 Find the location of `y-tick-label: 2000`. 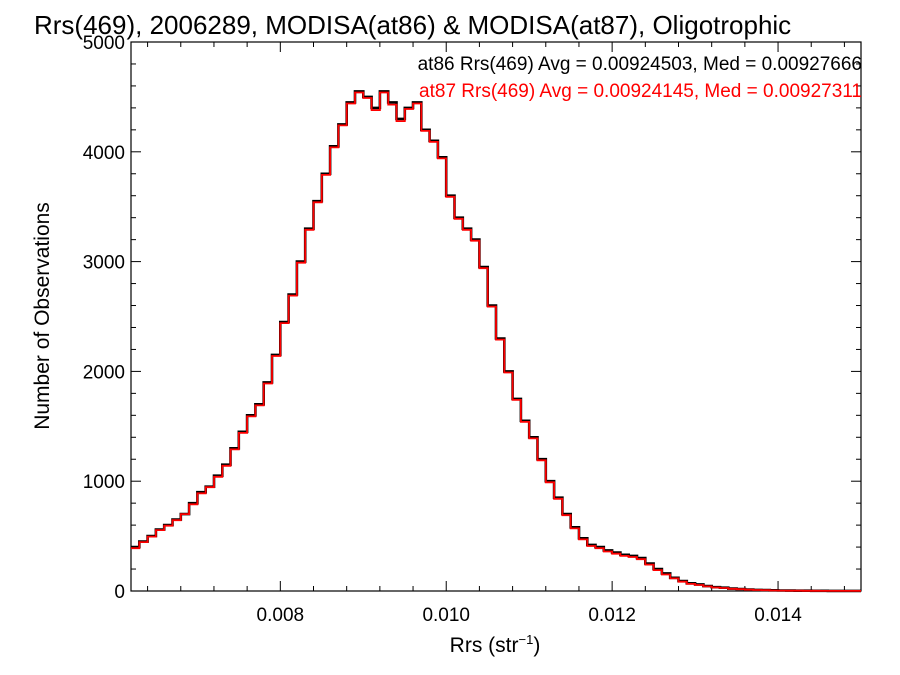

y-tick-label: 2000 is located at coordinates (104, 372).